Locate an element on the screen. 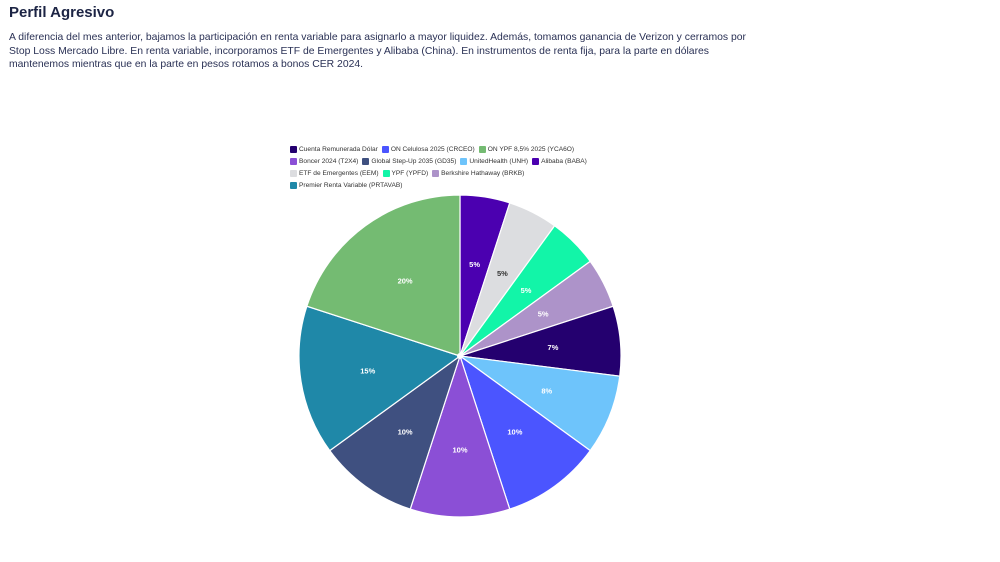 The image size is (1000, 562). legend-item: Alibaba (BABA) is located at coordinates (559, 161).